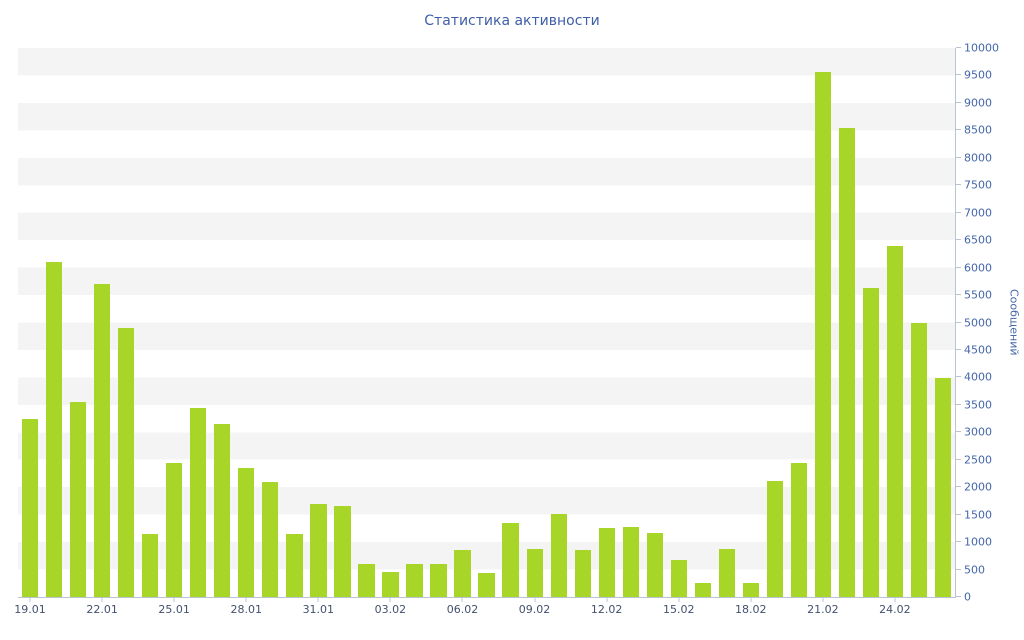  I want to click on bar-06.02, so click(462, 573).